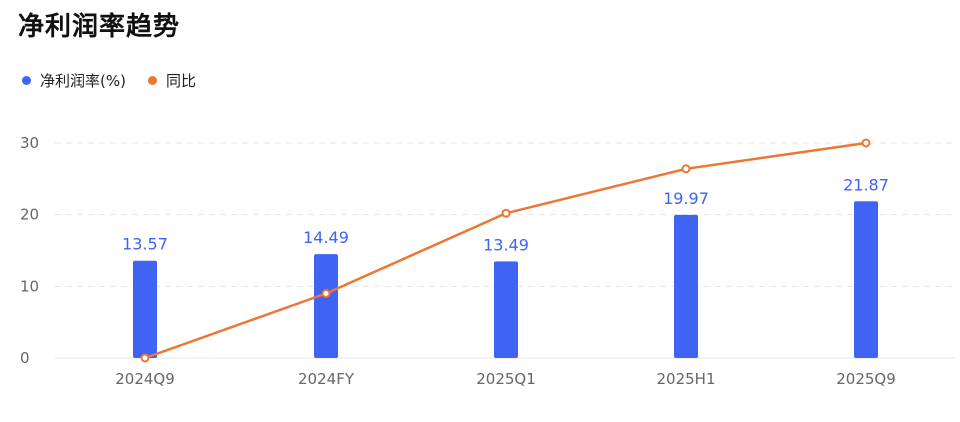 The height and width of the screenshot is (422, 960). Describe the element at coordinates (506, 213) in the screenshot. I see `line-point-2025Q1` at that location.